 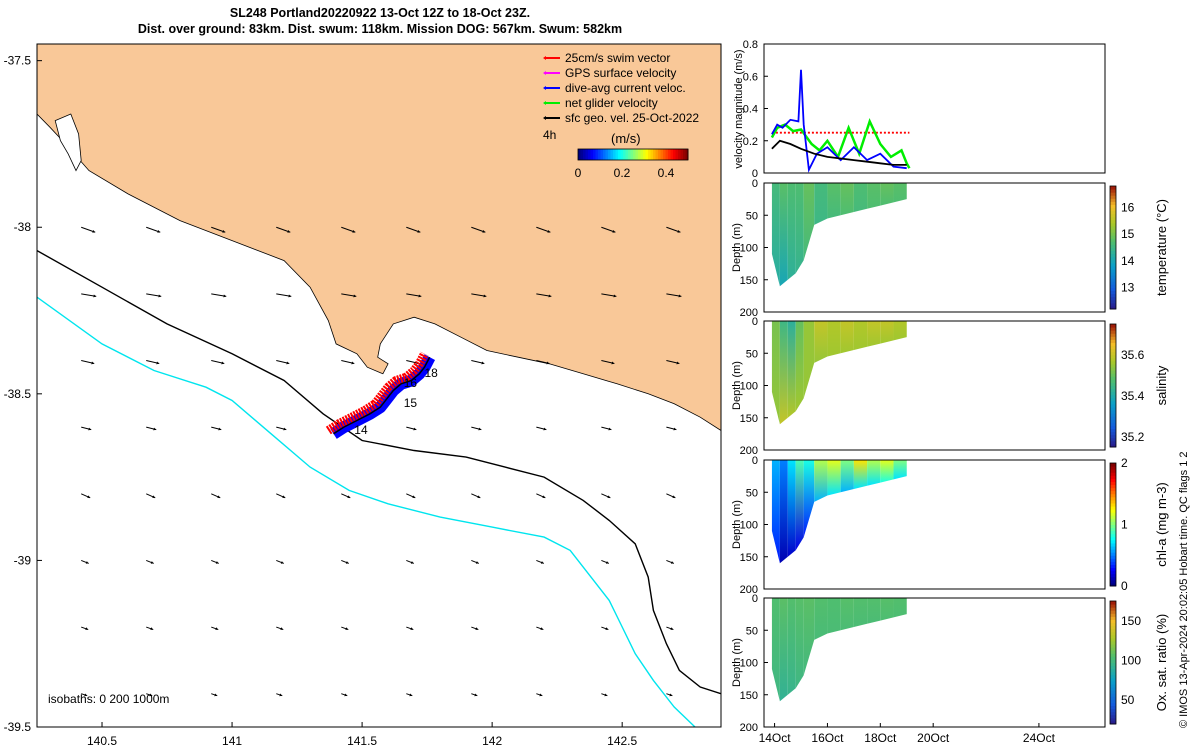 What do you see at coordinates (362, 741) in the screenshot?
I see `map-x-tick-label: 141.5` at bounding box center [362, 741].